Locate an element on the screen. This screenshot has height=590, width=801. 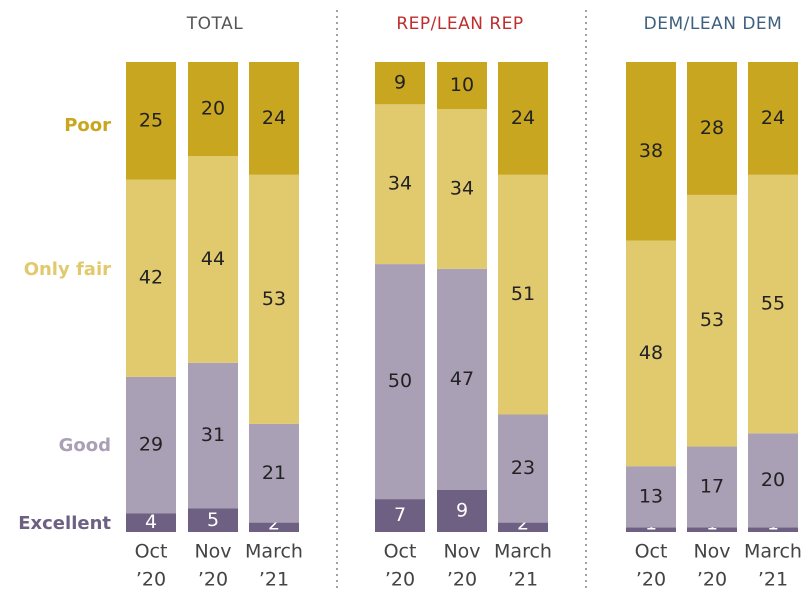
legend-label-good: Good is located at coordinates (85, 445).